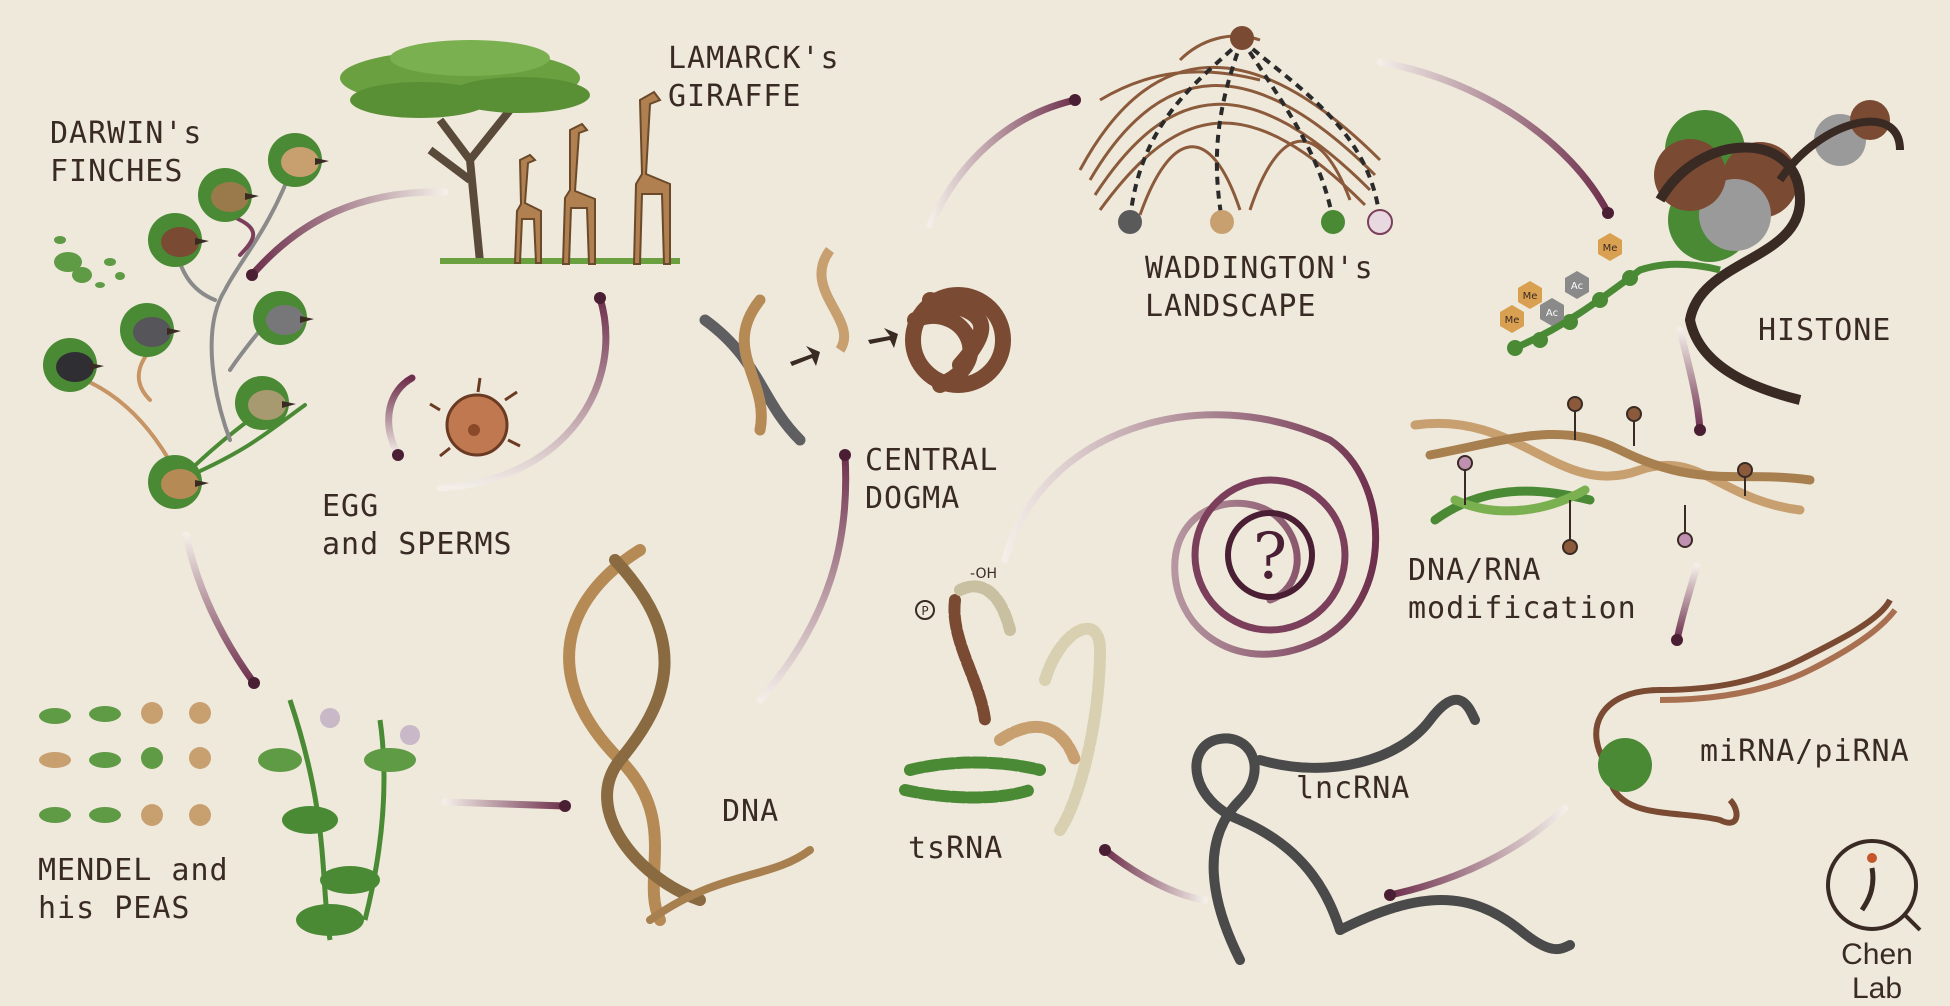 The width and height of the screenshot is (1950, 1006). I want to click on protein-icon, so click(958, 340).